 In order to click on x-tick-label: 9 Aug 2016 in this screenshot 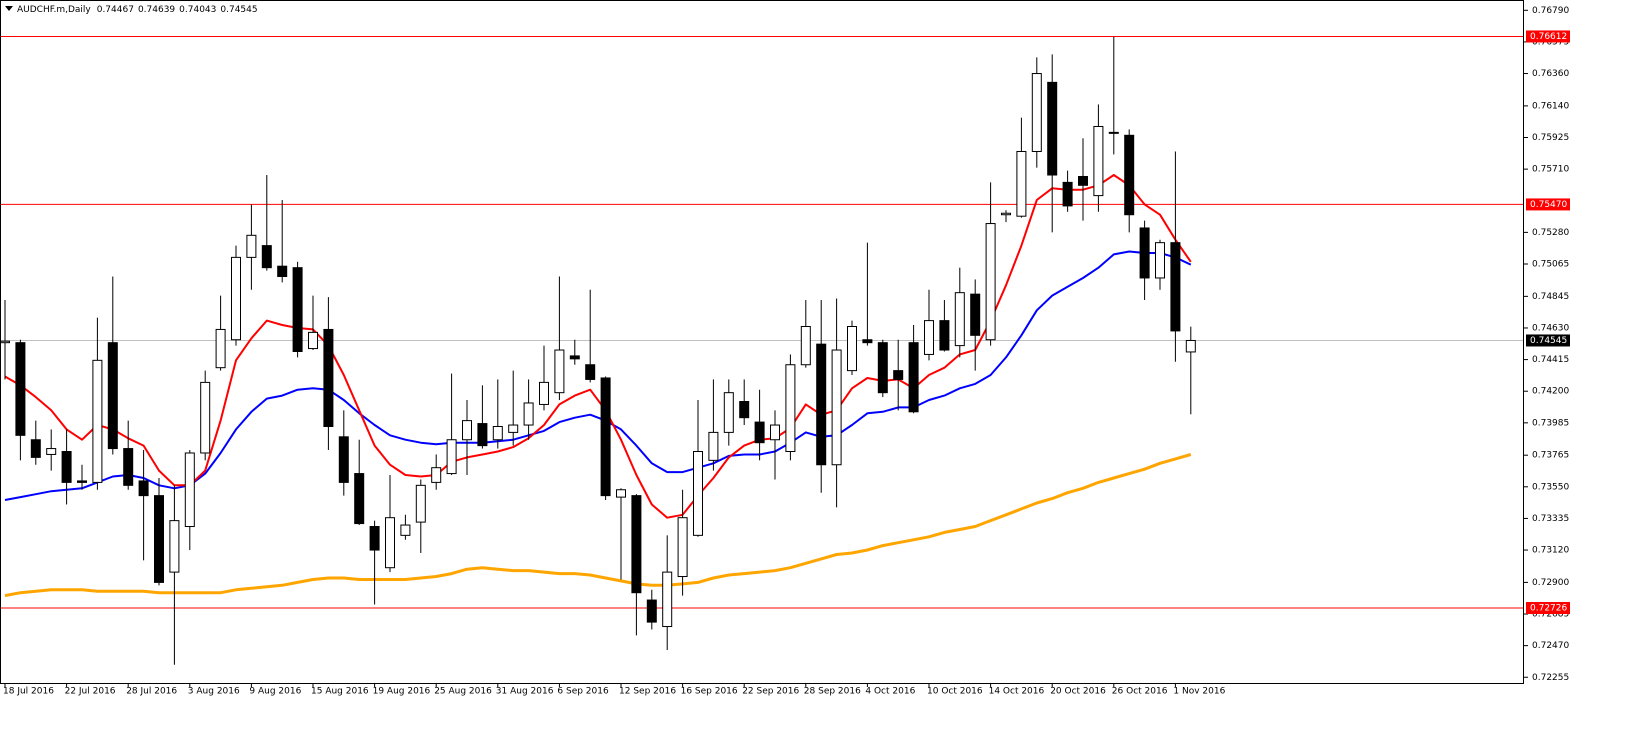, I will do `click(275, 692)`.